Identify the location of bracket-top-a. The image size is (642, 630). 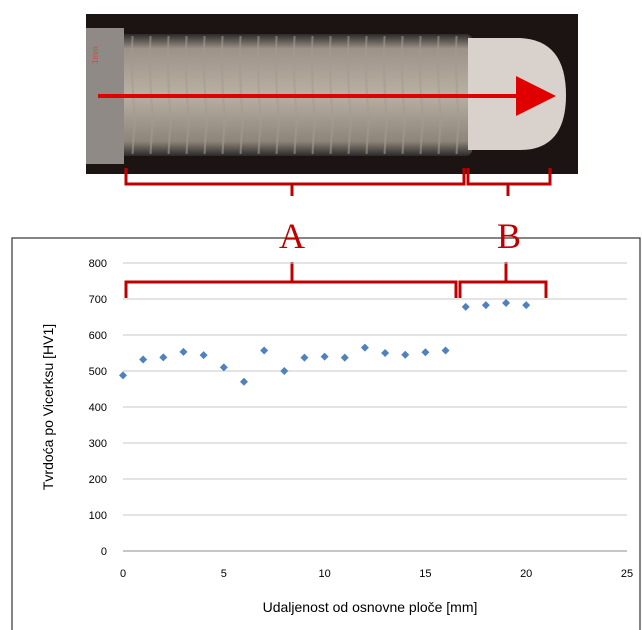
(295, 182).